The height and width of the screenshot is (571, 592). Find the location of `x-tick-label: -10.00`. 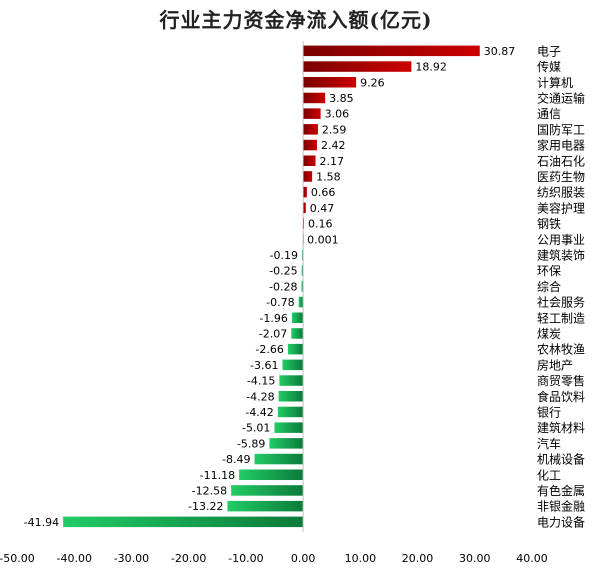

x-tick-label: -10.00 is located at coordinates (245, 558).